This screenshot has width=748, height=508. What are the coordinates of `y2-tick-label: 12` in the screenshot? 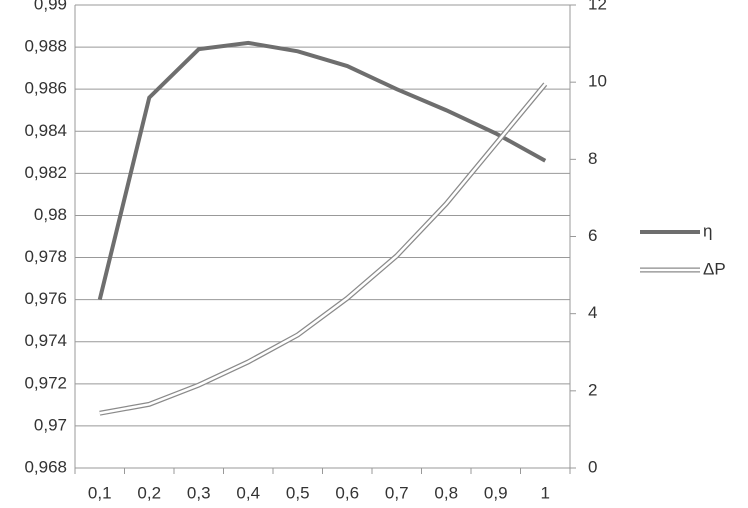 It's located at (597, 6).